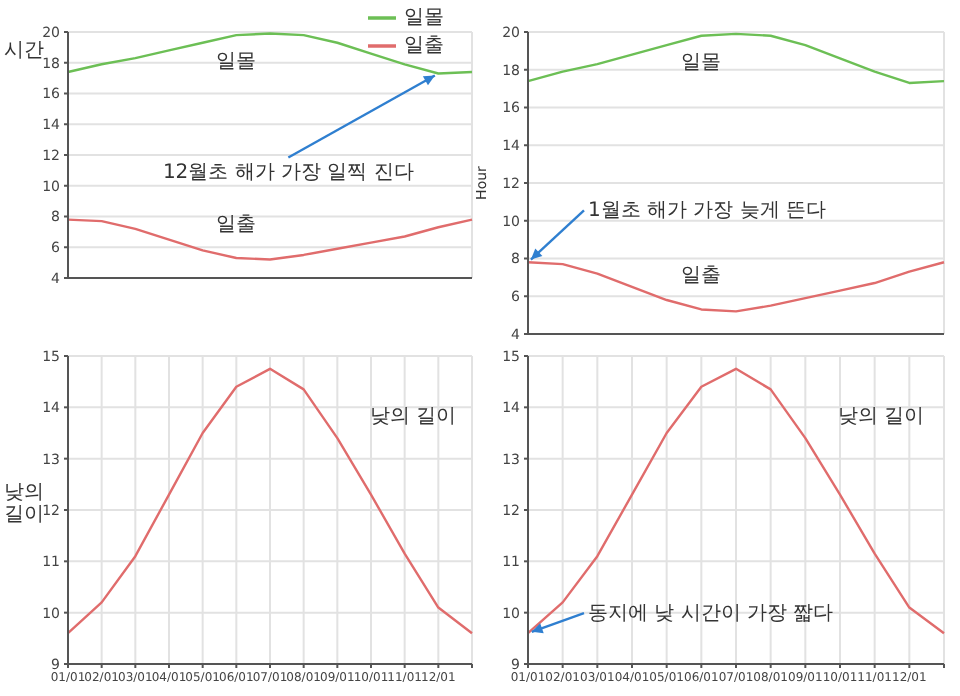 This screenshot has height=696, width=960. I want to click on legend-label: 일몰, so click(424, 18).